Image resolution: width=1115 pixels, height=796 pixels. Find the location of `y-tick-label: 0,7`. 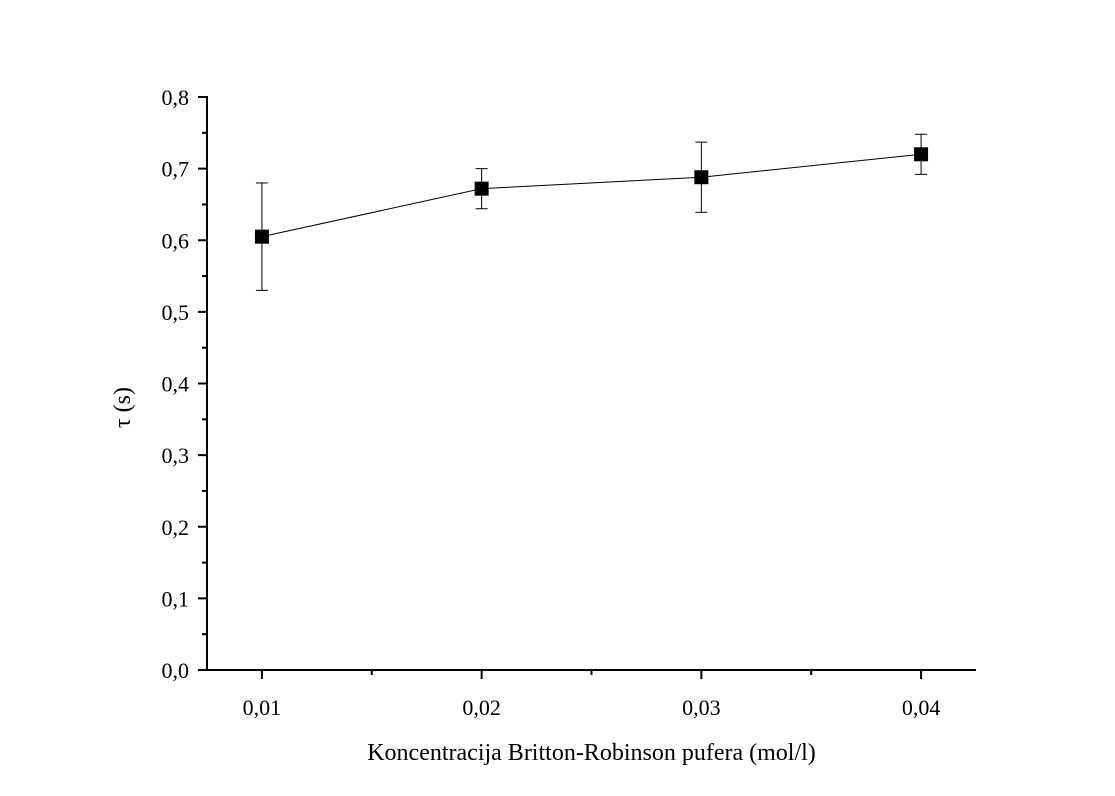

y-tick-label: 0,7 is located at coordinates (176, 169).